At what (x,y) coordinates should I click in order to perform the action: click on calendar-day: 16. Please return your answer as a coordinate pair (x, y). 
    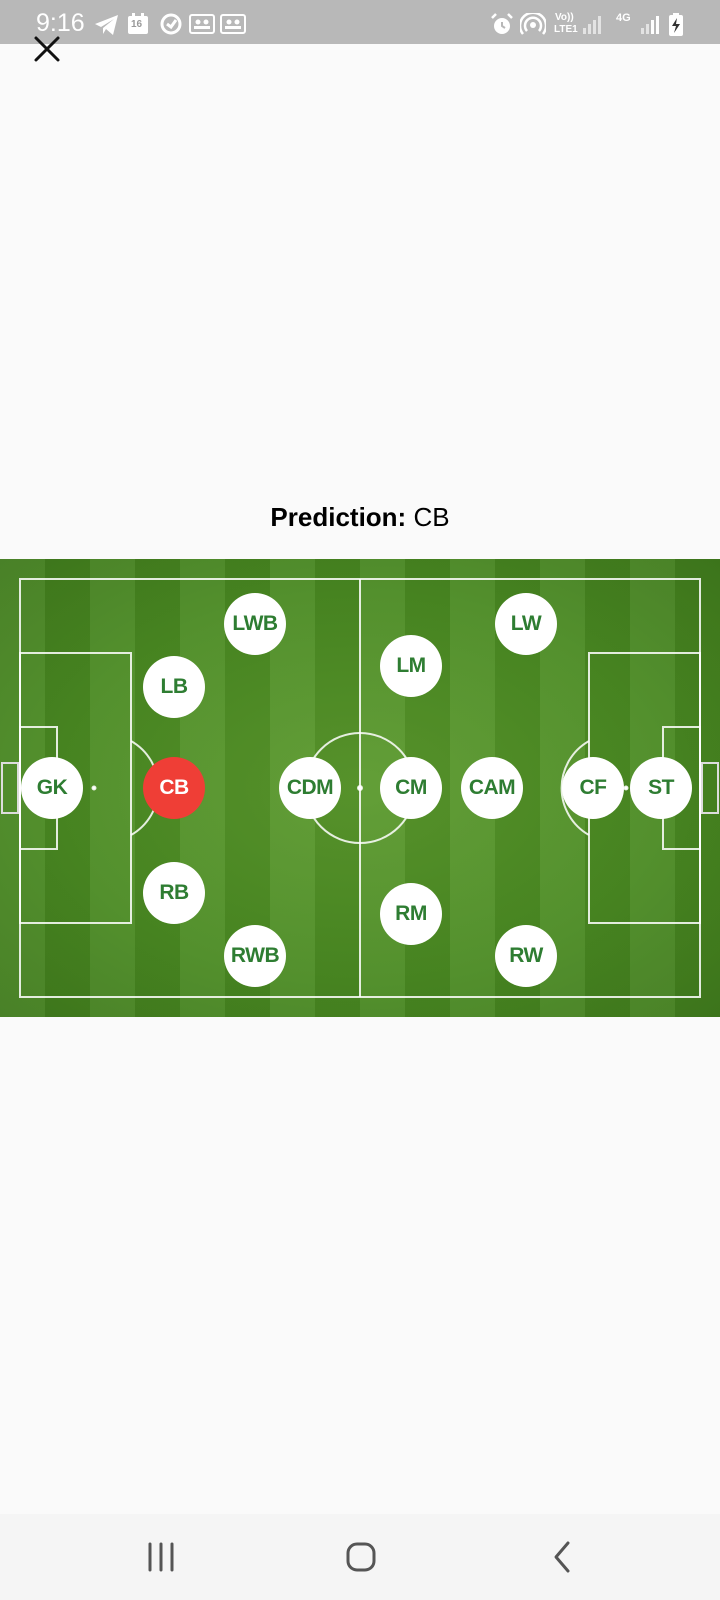
    Looking at the image, I should click on (137, 24).